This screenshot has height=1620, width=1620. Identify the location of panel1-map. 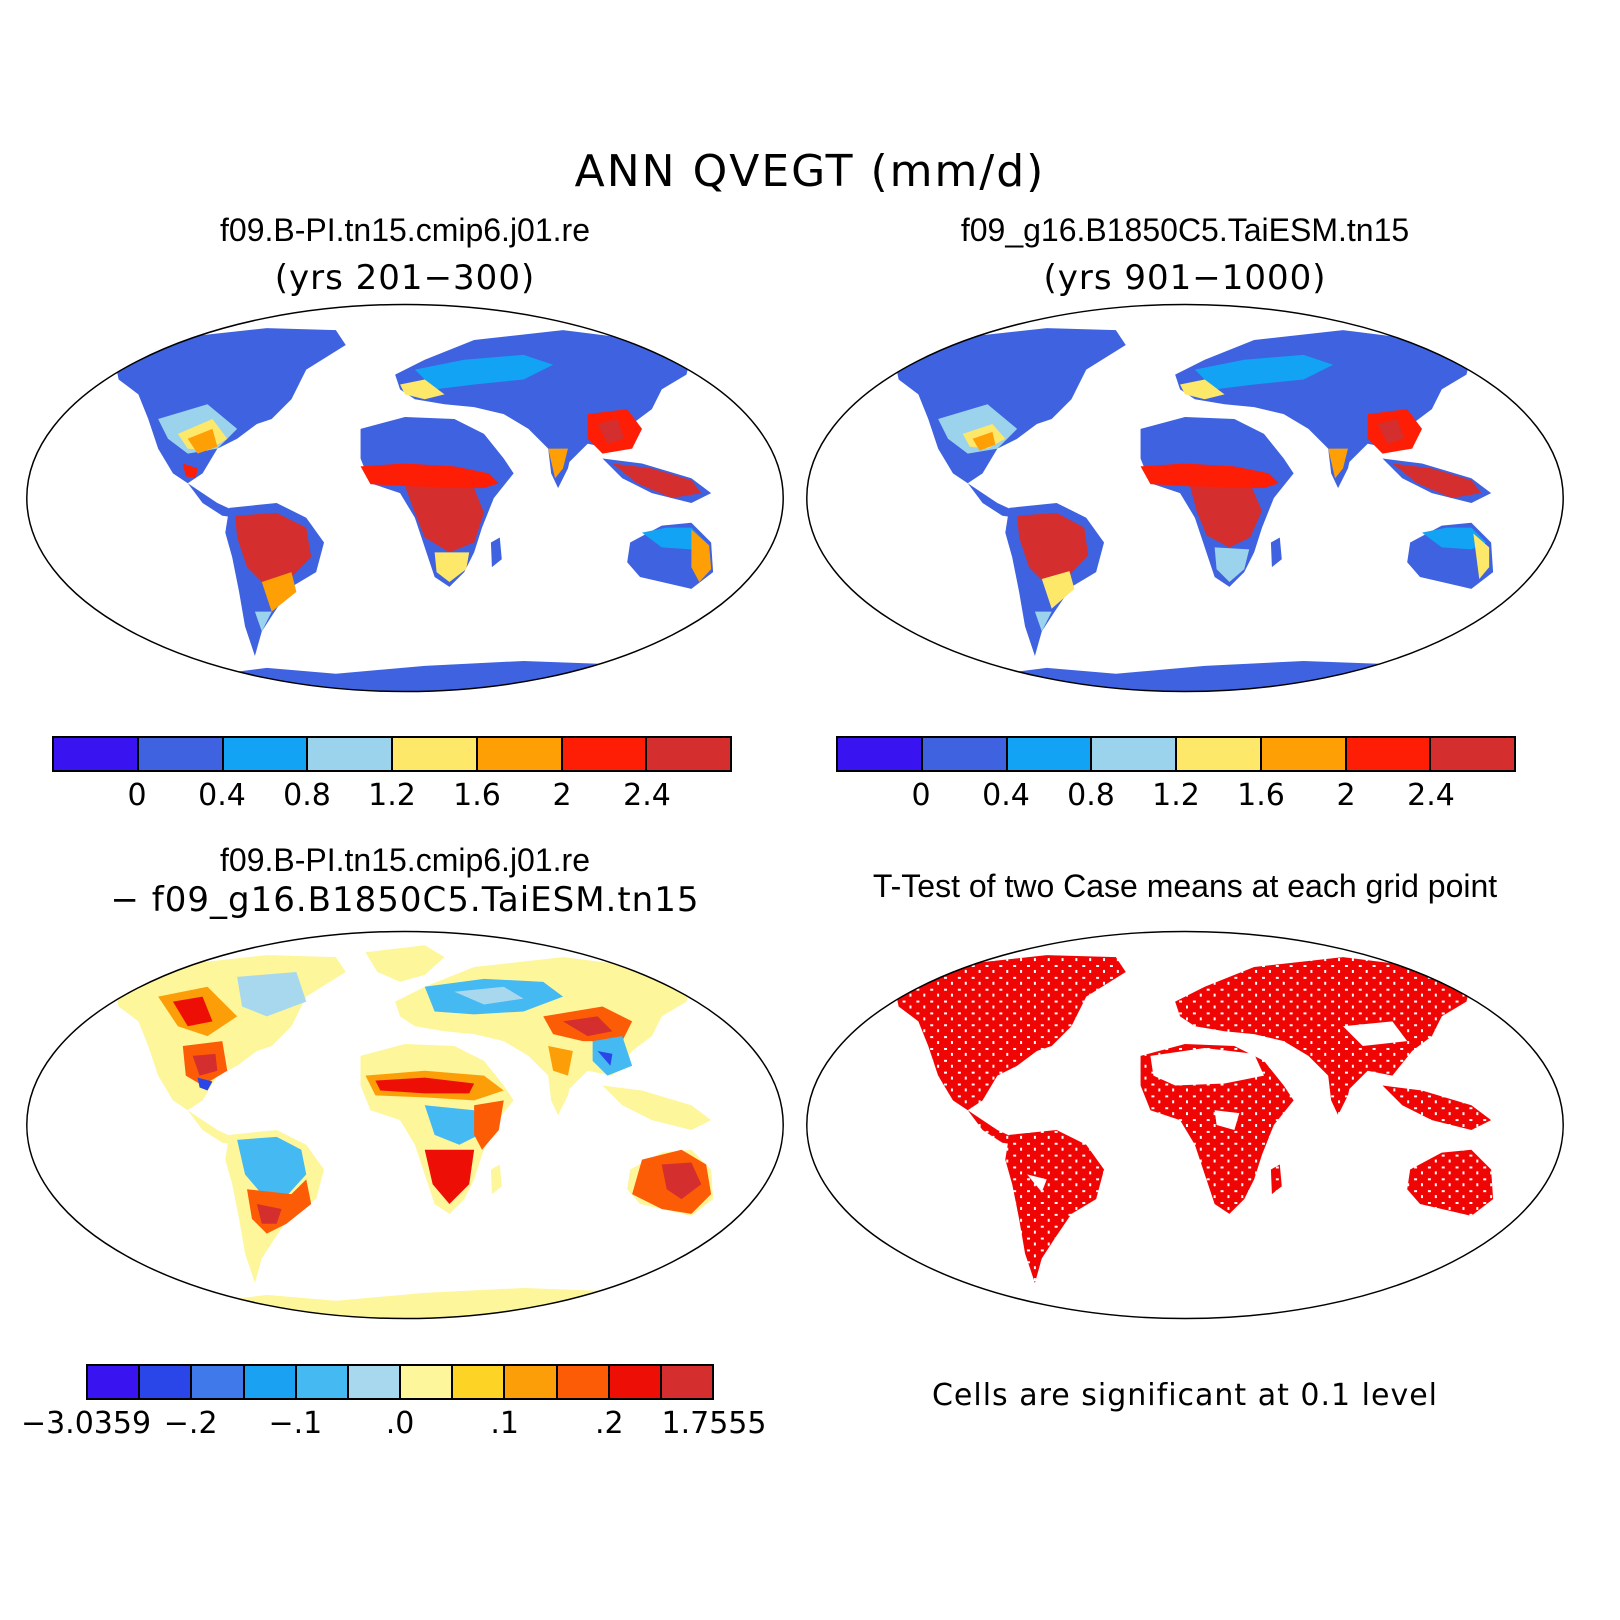
(405, 498).